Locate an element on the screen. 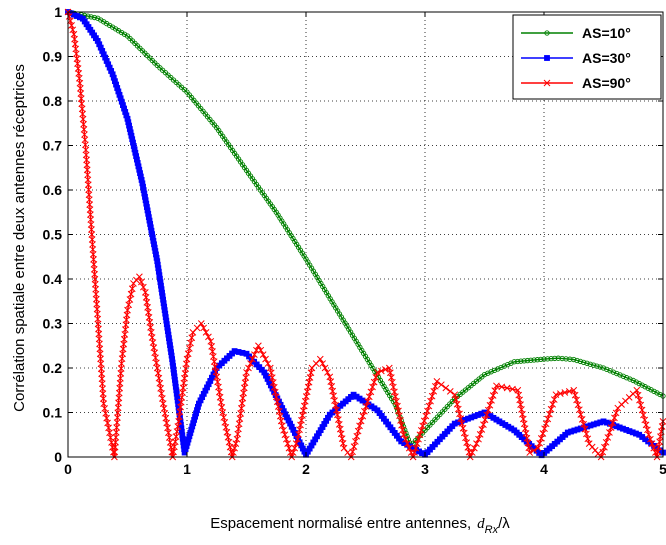 The height and width of the screenshot is (545, 666). legend-label-1: AS=10° is located at coordinates (606, 33).